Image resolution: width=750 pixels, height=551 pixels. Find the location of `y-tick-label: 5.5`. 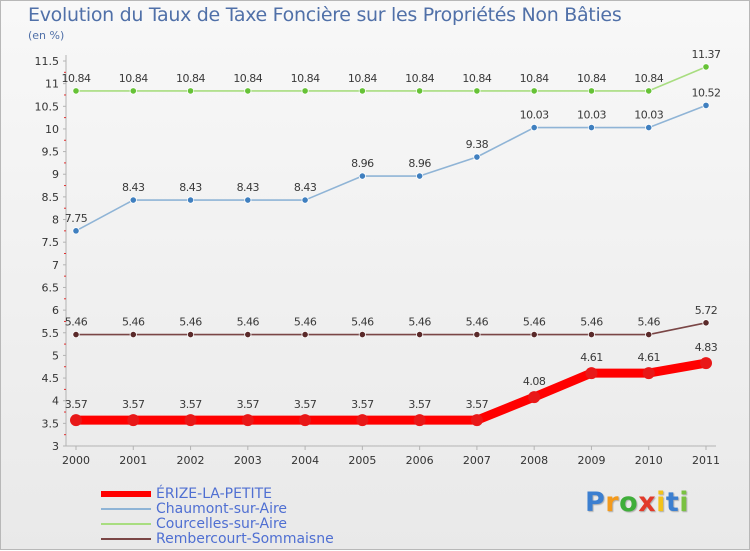

y-tick-label: 5.5 is located at coordinates (51, 333).